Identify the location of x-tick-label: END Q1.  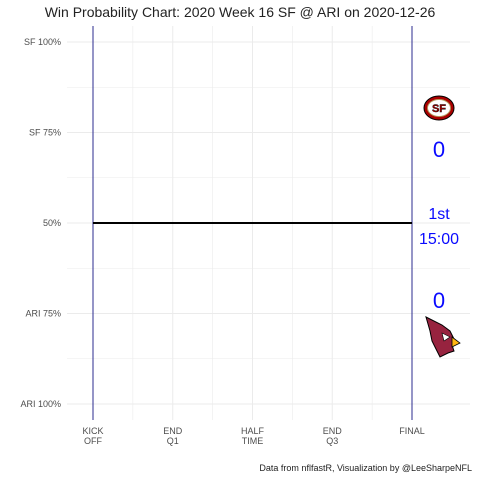
(173, 436).